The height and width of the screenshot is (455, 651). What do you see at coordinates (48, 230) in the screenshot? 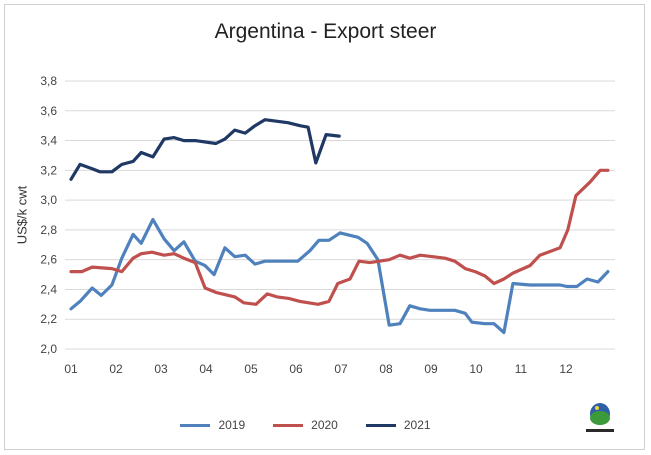
I see `y-tick-label: 2,8` at bounding box center [48, 230].